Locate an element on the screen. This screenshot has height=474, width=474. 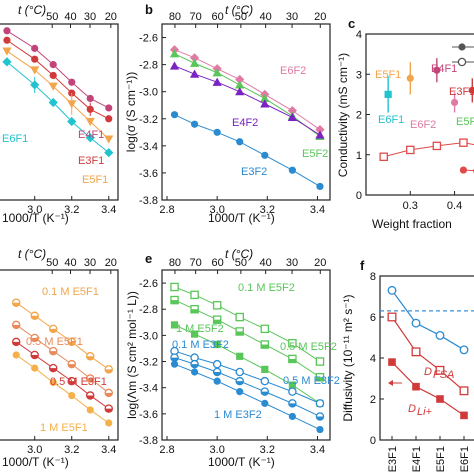
panel-b-ytick-label: -2.6 is located at coordinates (148, 39).